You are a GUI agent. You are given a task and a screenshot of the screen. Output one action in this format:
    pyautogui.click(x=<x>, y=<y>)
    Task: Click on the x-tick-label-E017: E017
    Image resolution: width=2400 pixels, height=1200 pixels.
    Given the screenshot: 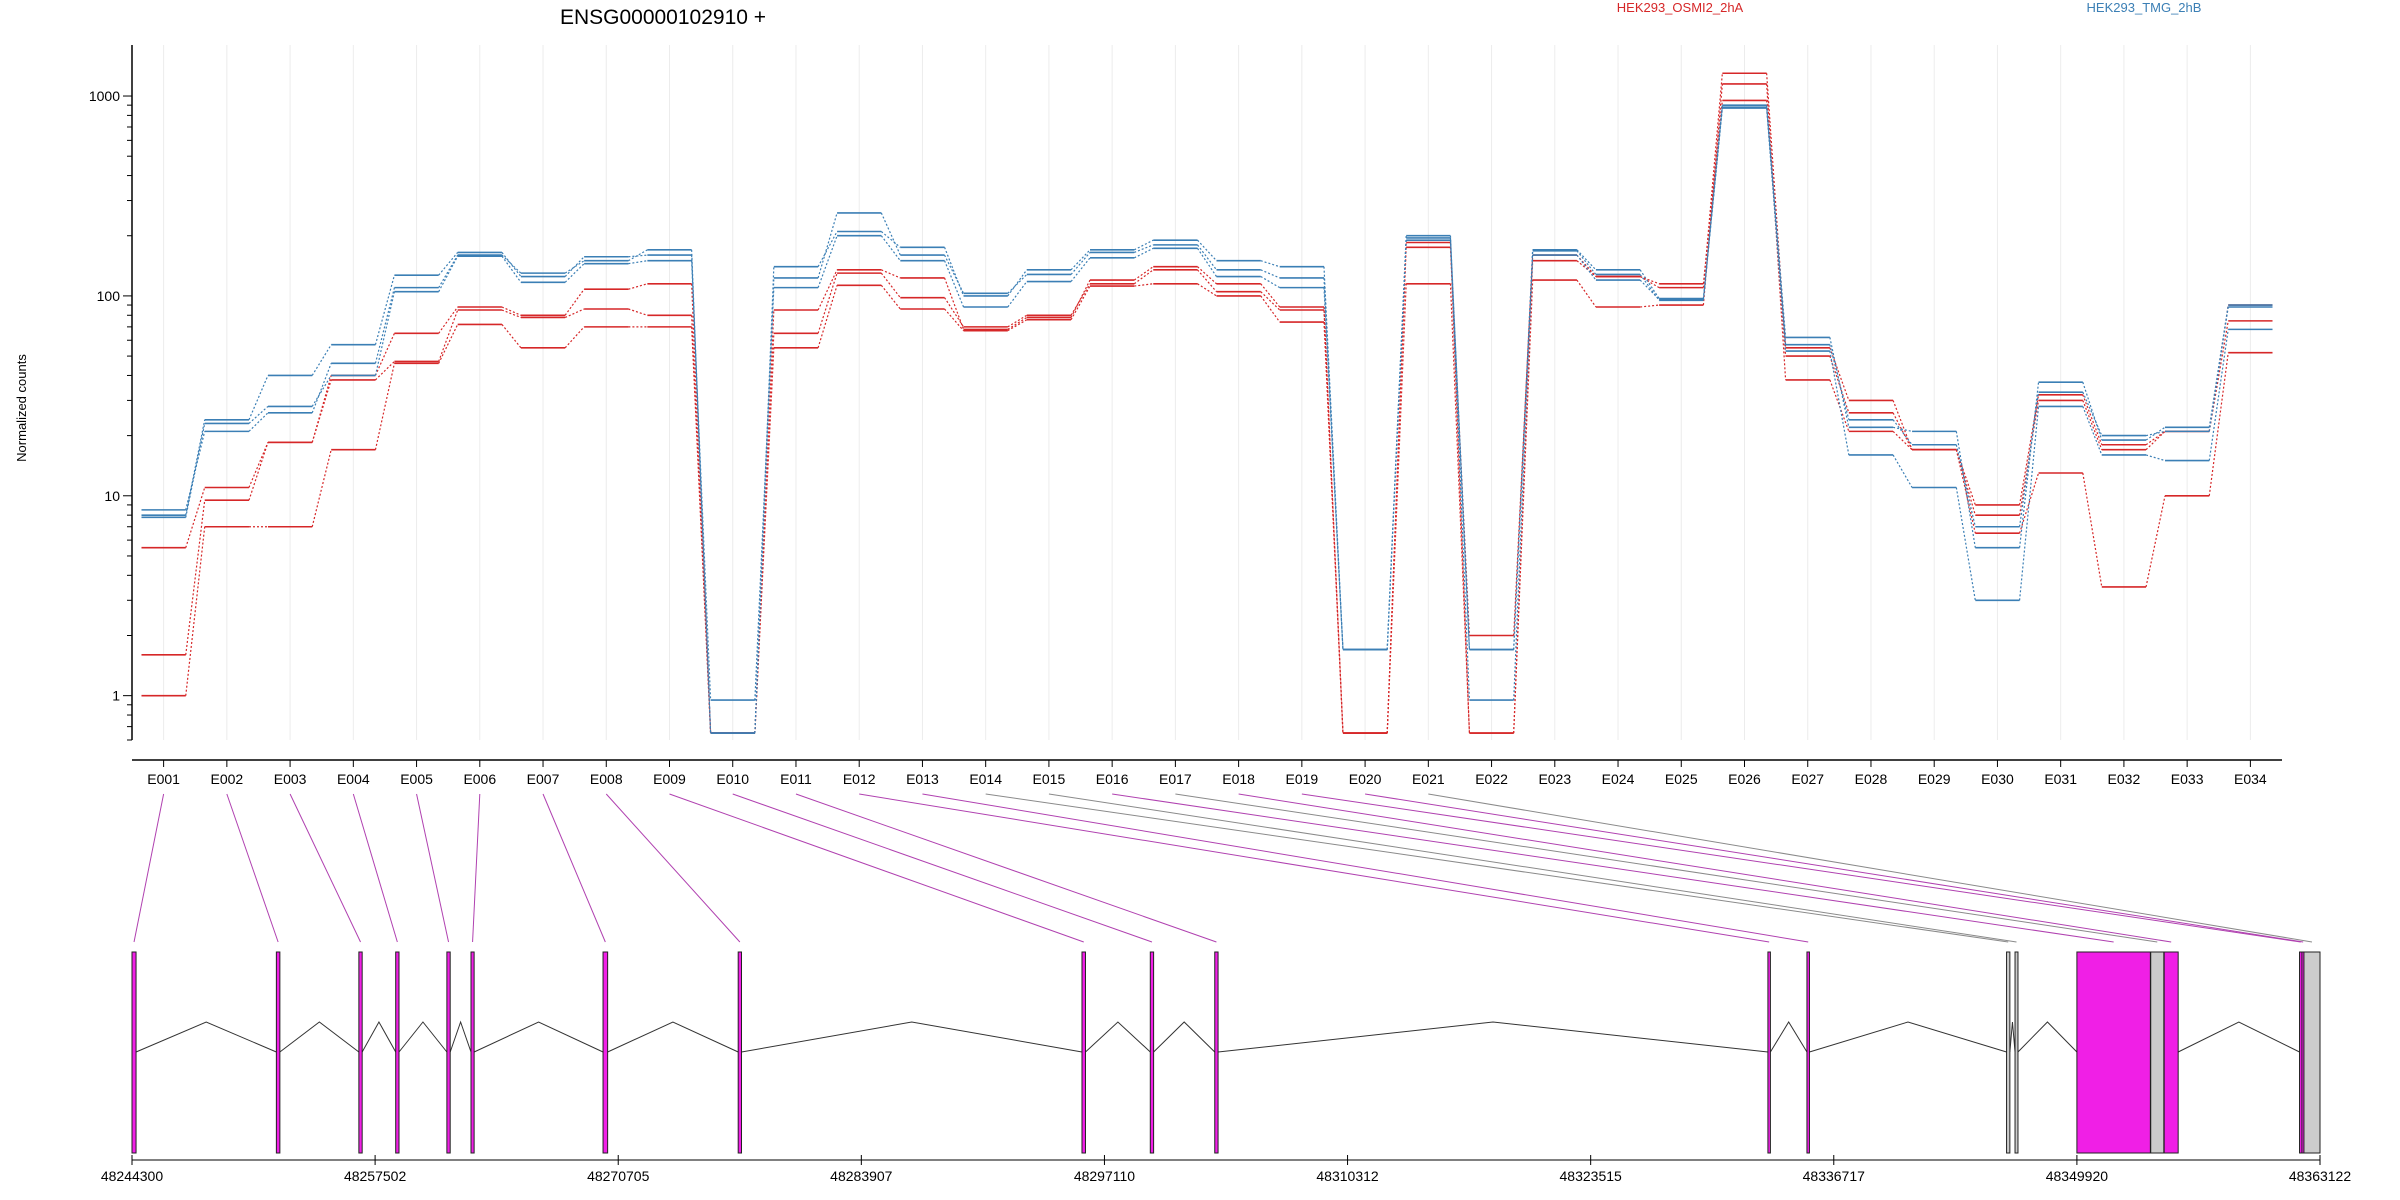 What is the action you would take?
    pyautogui.click(x=1175, y=779)
    